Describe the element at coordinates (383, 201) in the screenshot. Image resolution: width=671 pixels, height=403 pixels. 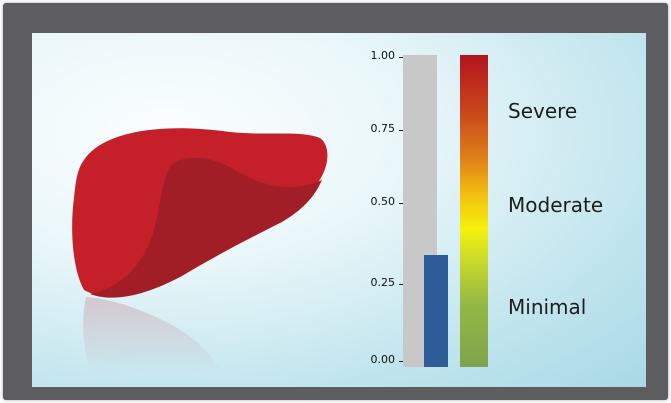
I see `tick-label-0-50: 0.50` at that location.